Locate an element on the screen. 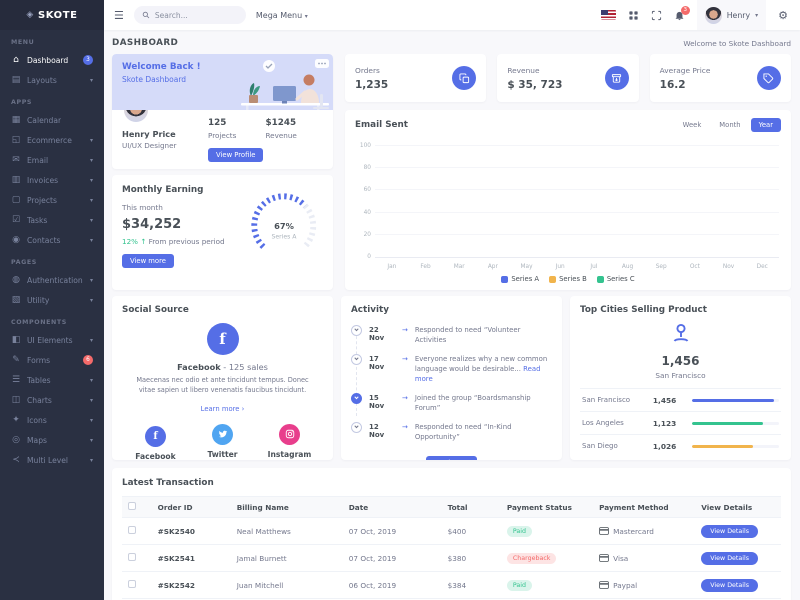  sidebar-item-label: Calendar is located at coordinates (44, 120).